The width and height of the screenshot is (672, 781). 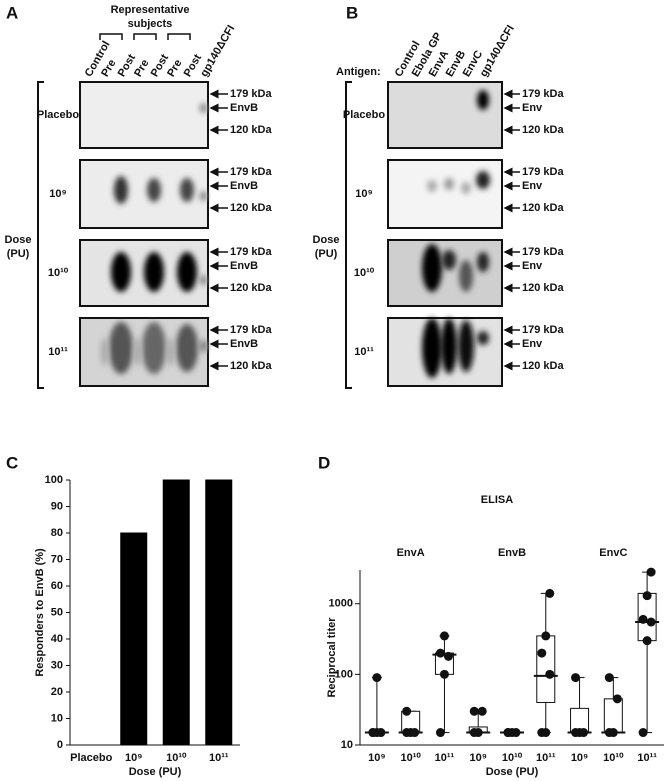 I want to click on row-label: 10⁹, so click(x=363, y=194).